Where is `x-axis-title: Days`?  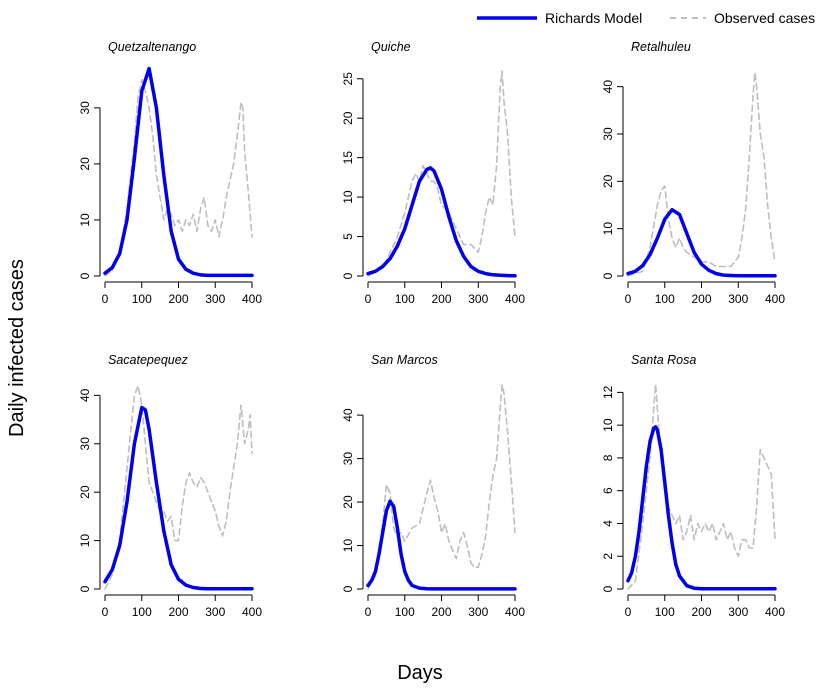
x-axis-title: Days is located at coordinates (420, 673).